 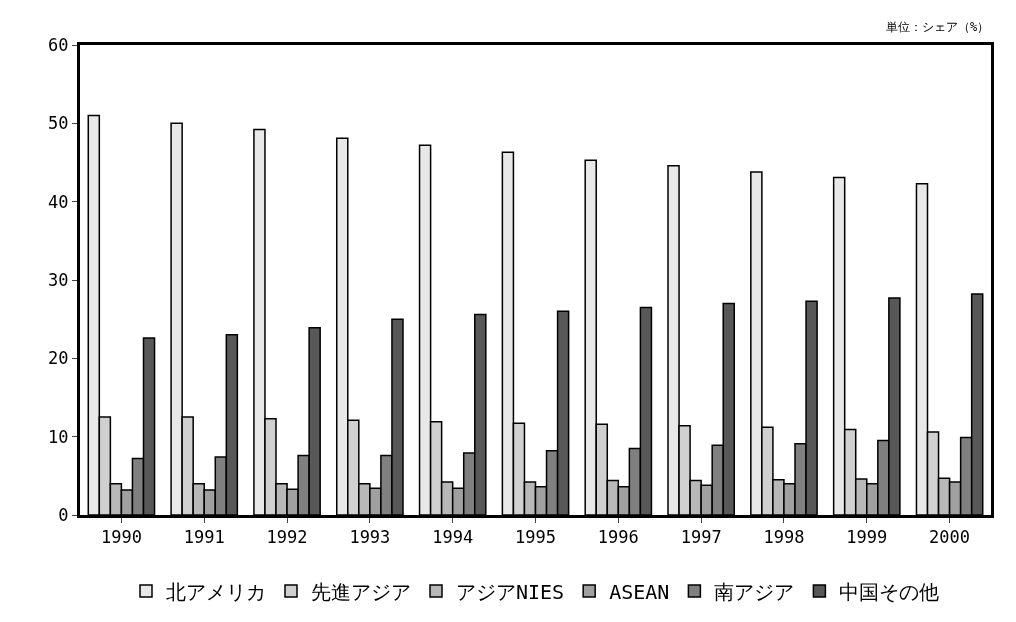 I want to click on x-tick-label: 1992, so click(x=287, y=537).